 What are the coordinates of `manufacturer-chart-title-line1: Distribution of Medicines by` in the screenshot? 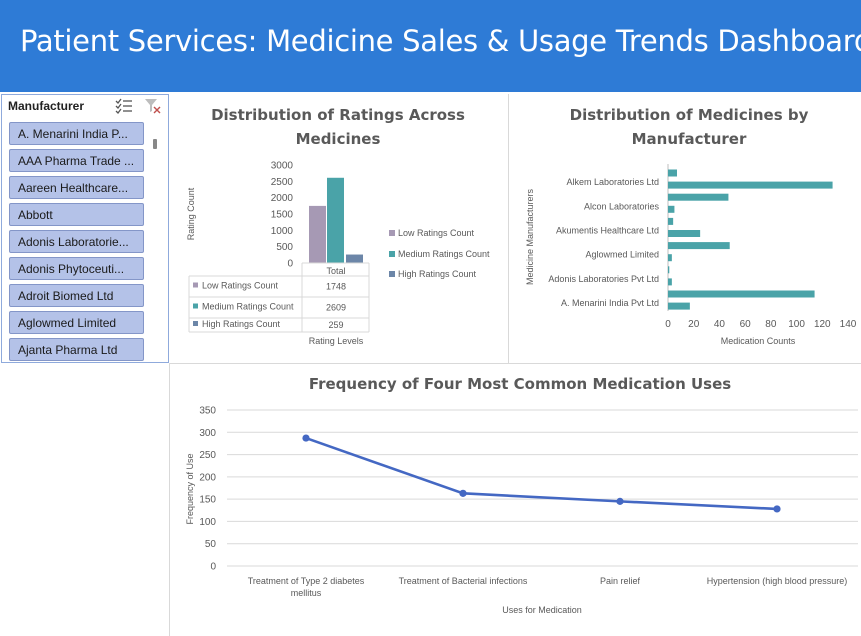 It's located at (689, 115).